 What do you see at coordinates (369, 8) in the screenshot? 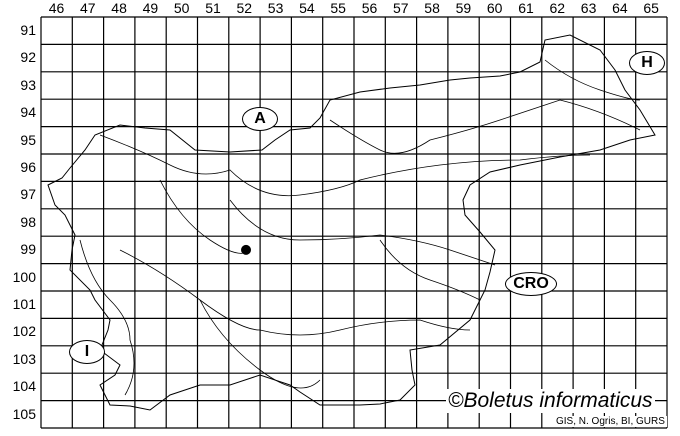
I see `column-label: 56` at bounding box center [369, 8].